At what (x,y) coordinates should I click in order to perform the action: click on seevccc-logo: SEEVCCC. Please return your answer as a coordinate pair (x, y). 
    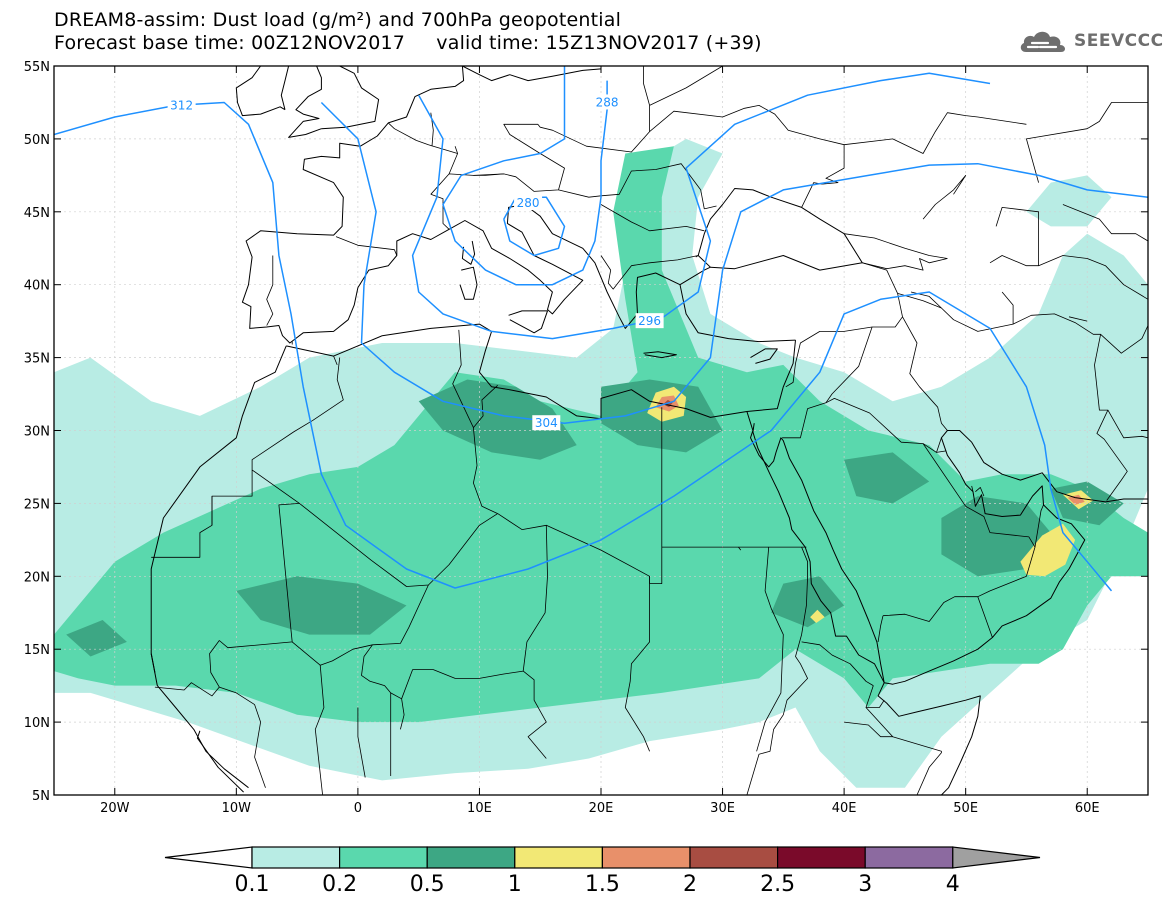
    Looking at the image, I should click on (1091, 41).